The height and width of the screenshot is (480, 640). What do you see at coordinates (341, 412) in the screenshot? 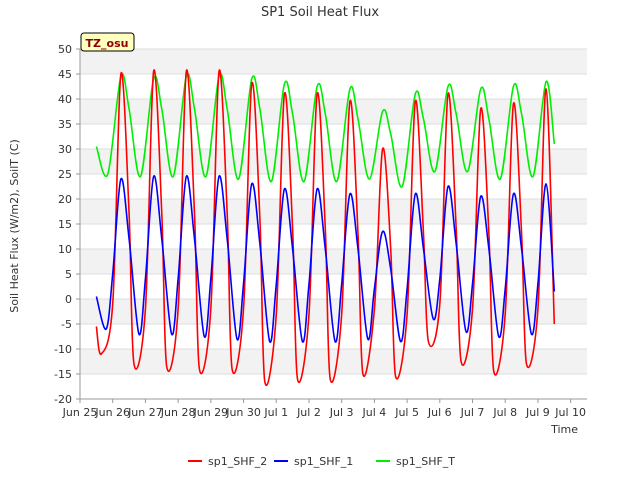
I see `x-tick-label: Jul 3` at bounding box center [341, 412].